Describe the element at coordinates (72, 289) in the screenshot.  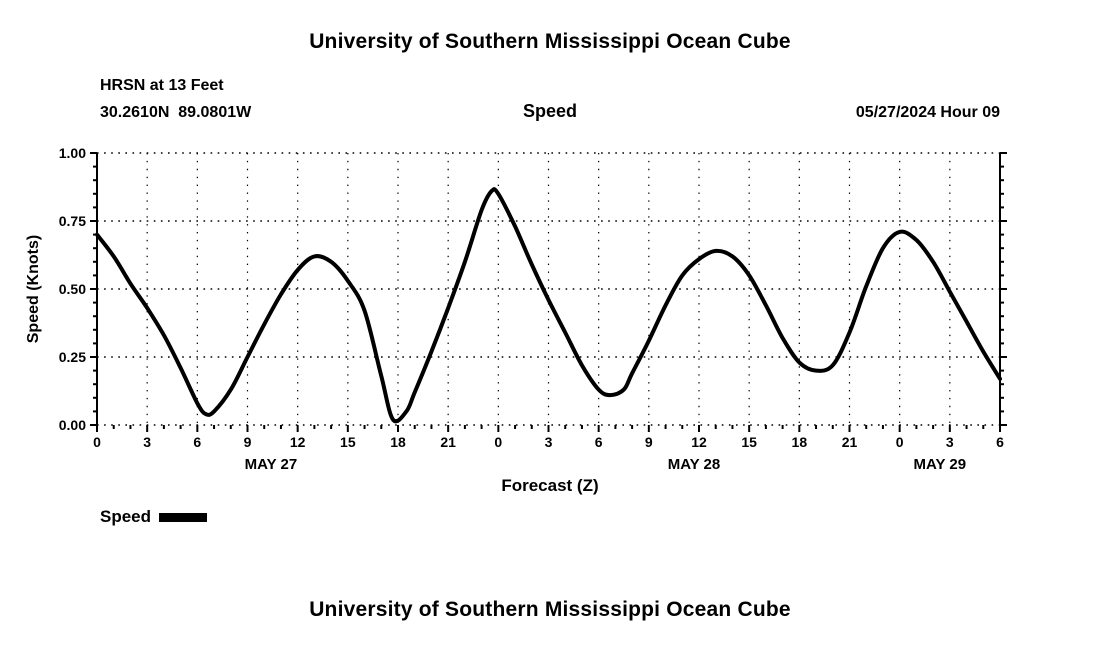
I see `y-tick-label: 0.50` at that location.